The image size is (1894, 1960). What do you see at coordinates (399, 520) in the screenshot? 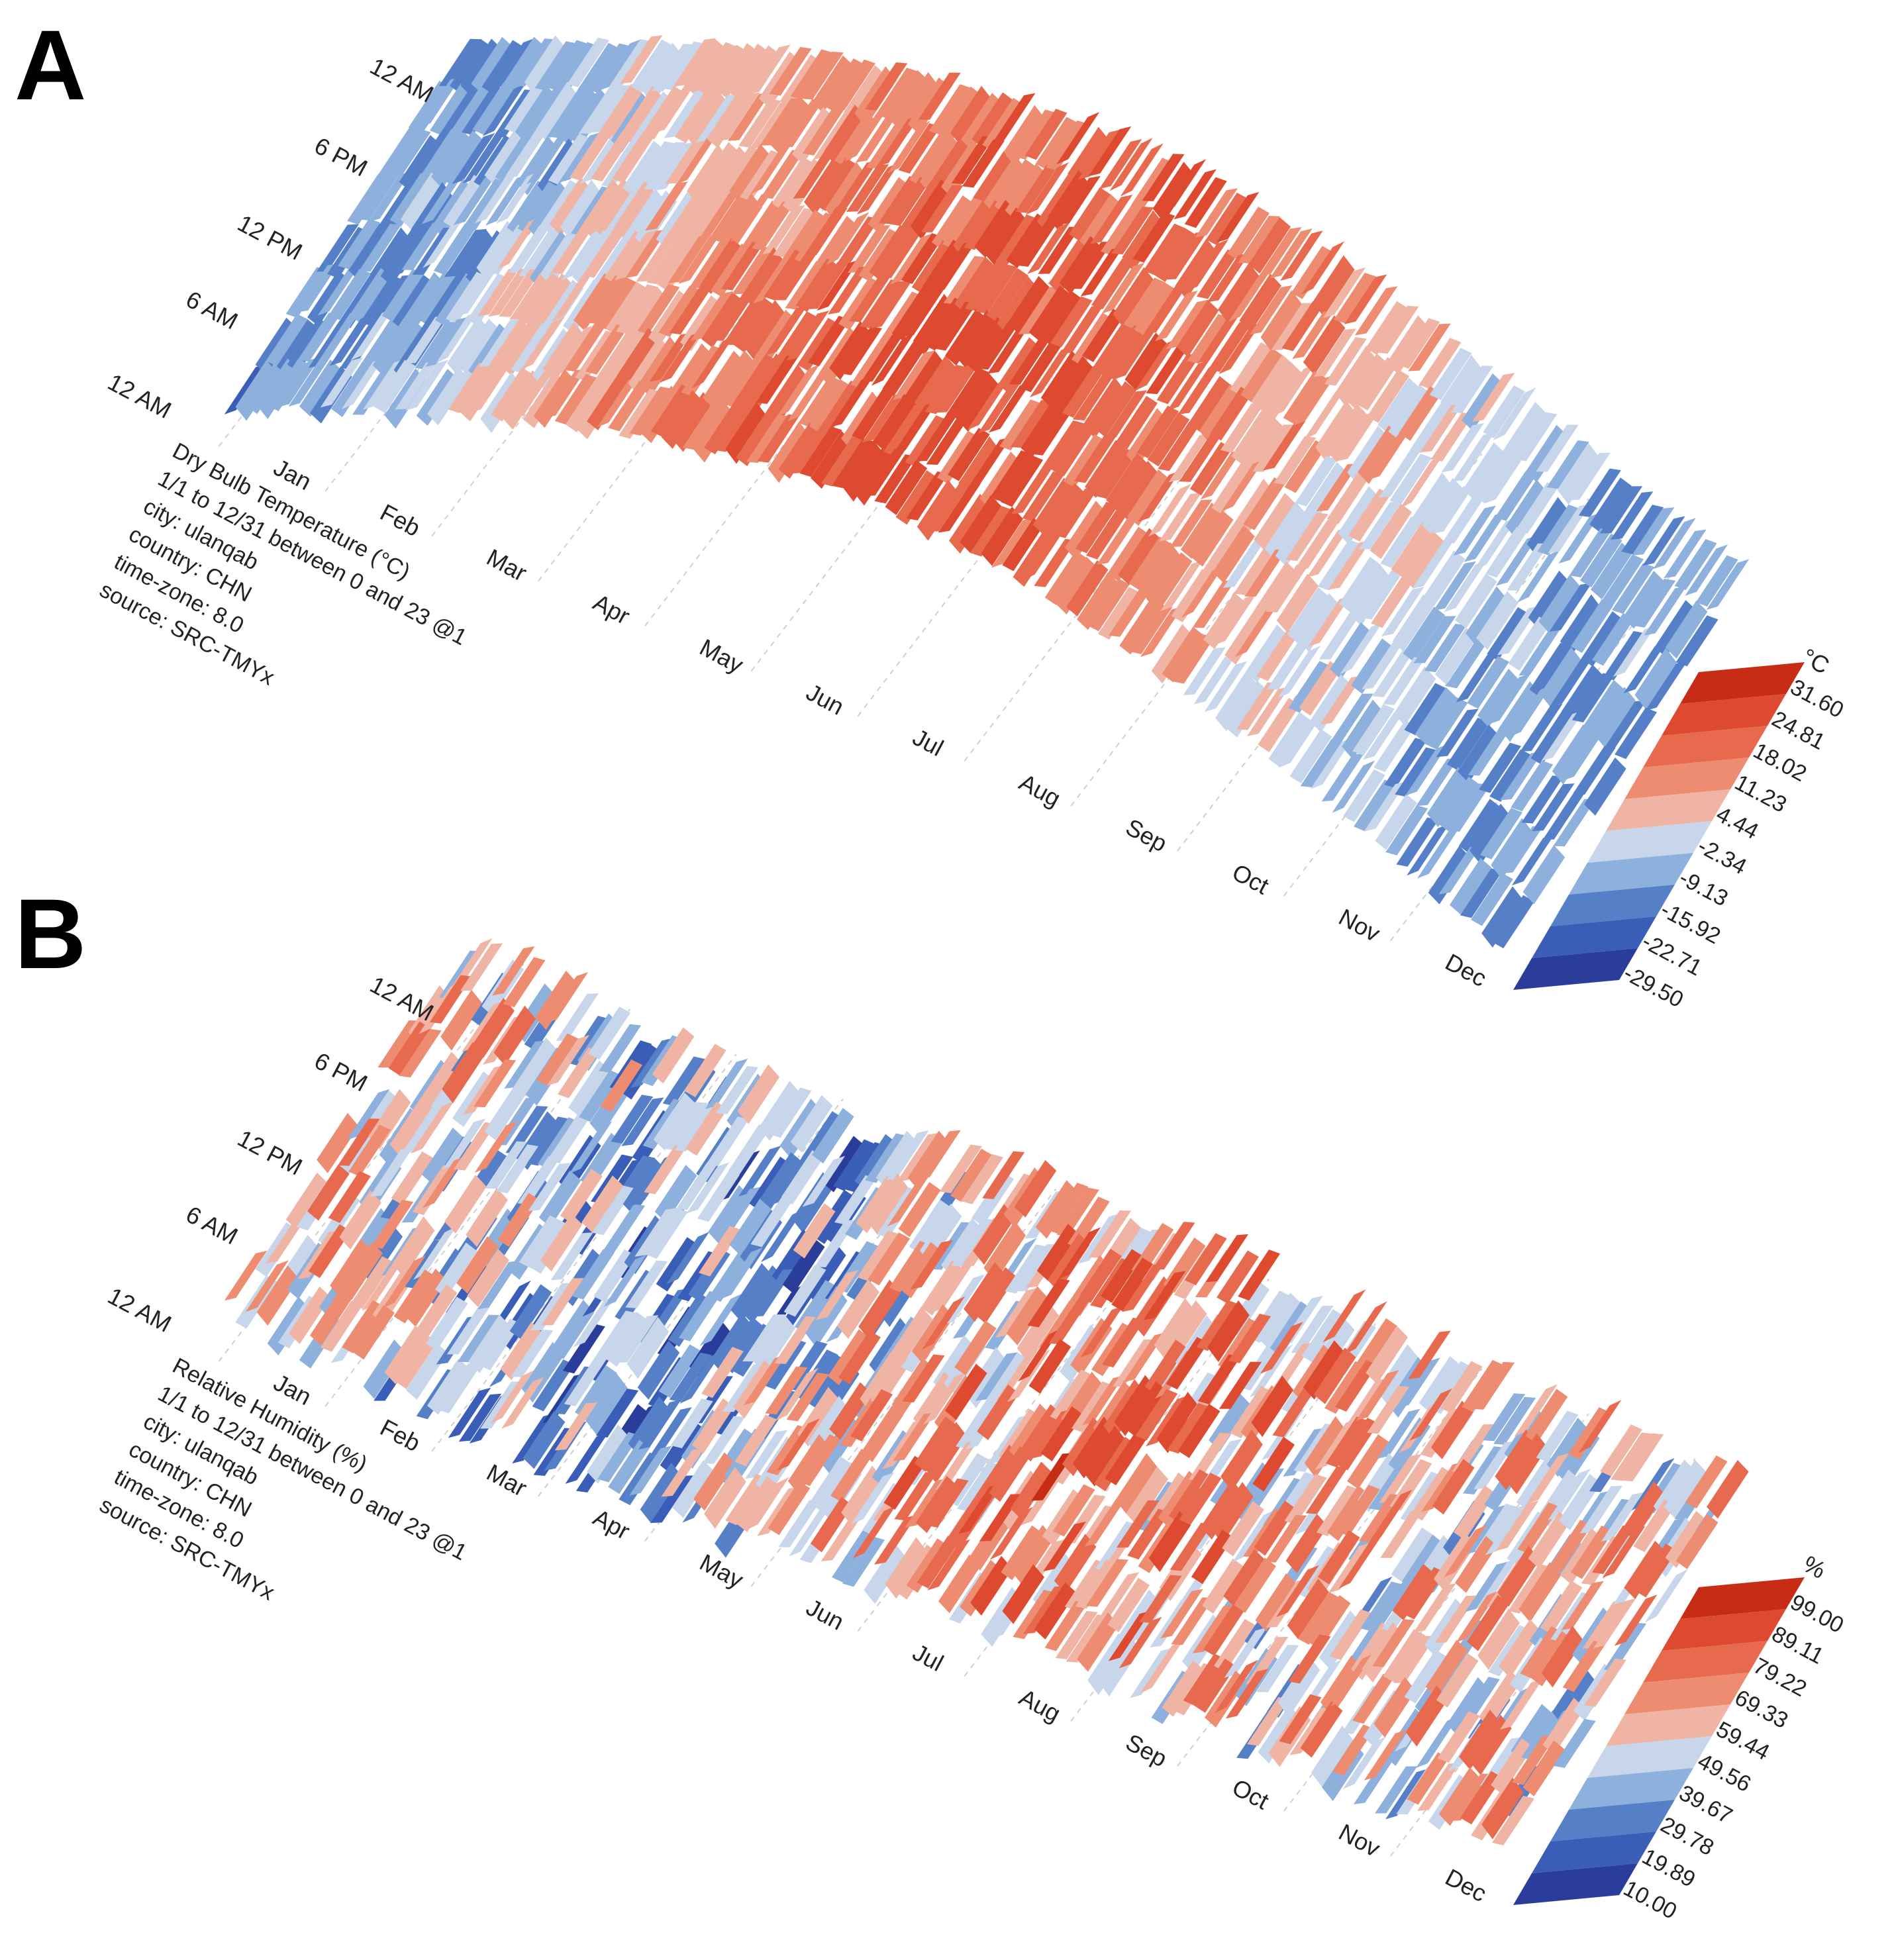
I see `month-label: Feb` at bounding box center [399, 520].